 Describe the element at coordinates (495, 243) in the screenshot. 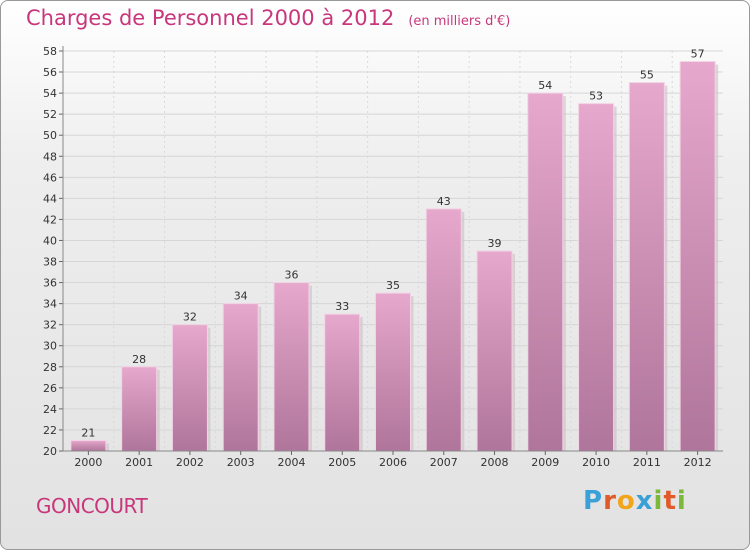

I see `bar-value-label: 39` at that location.